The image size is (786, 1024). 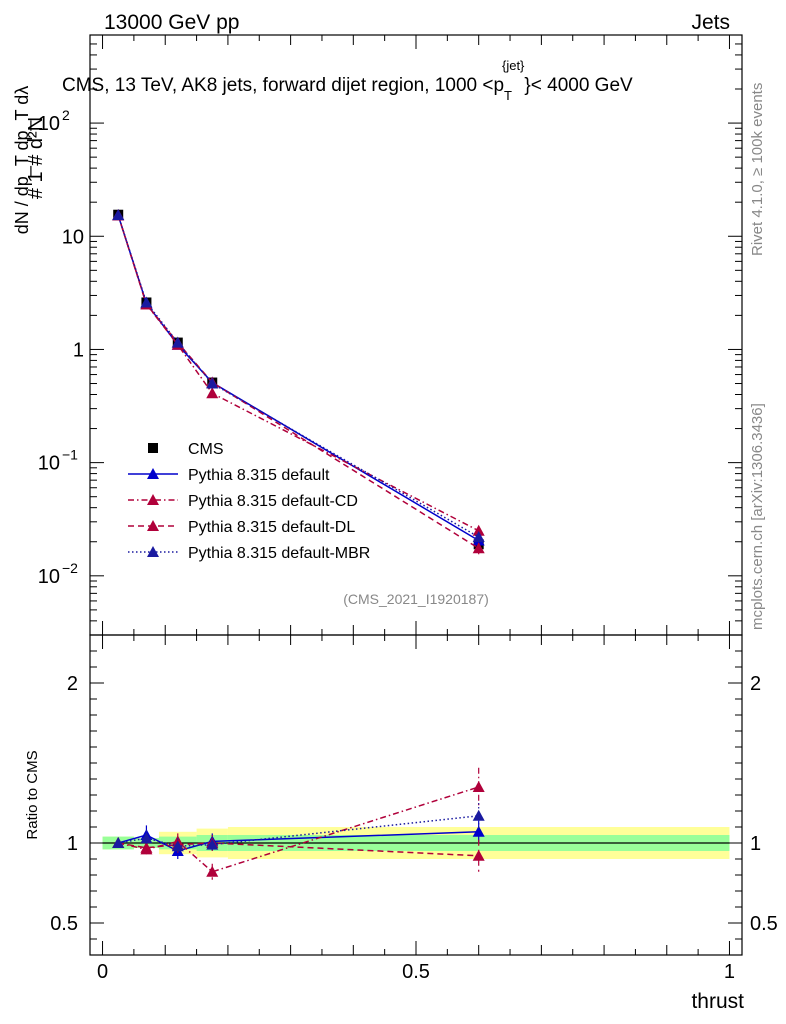 I want to click on legend-entry-cd: Pythia 8.315 default-CD, so click(x=243, y=501).